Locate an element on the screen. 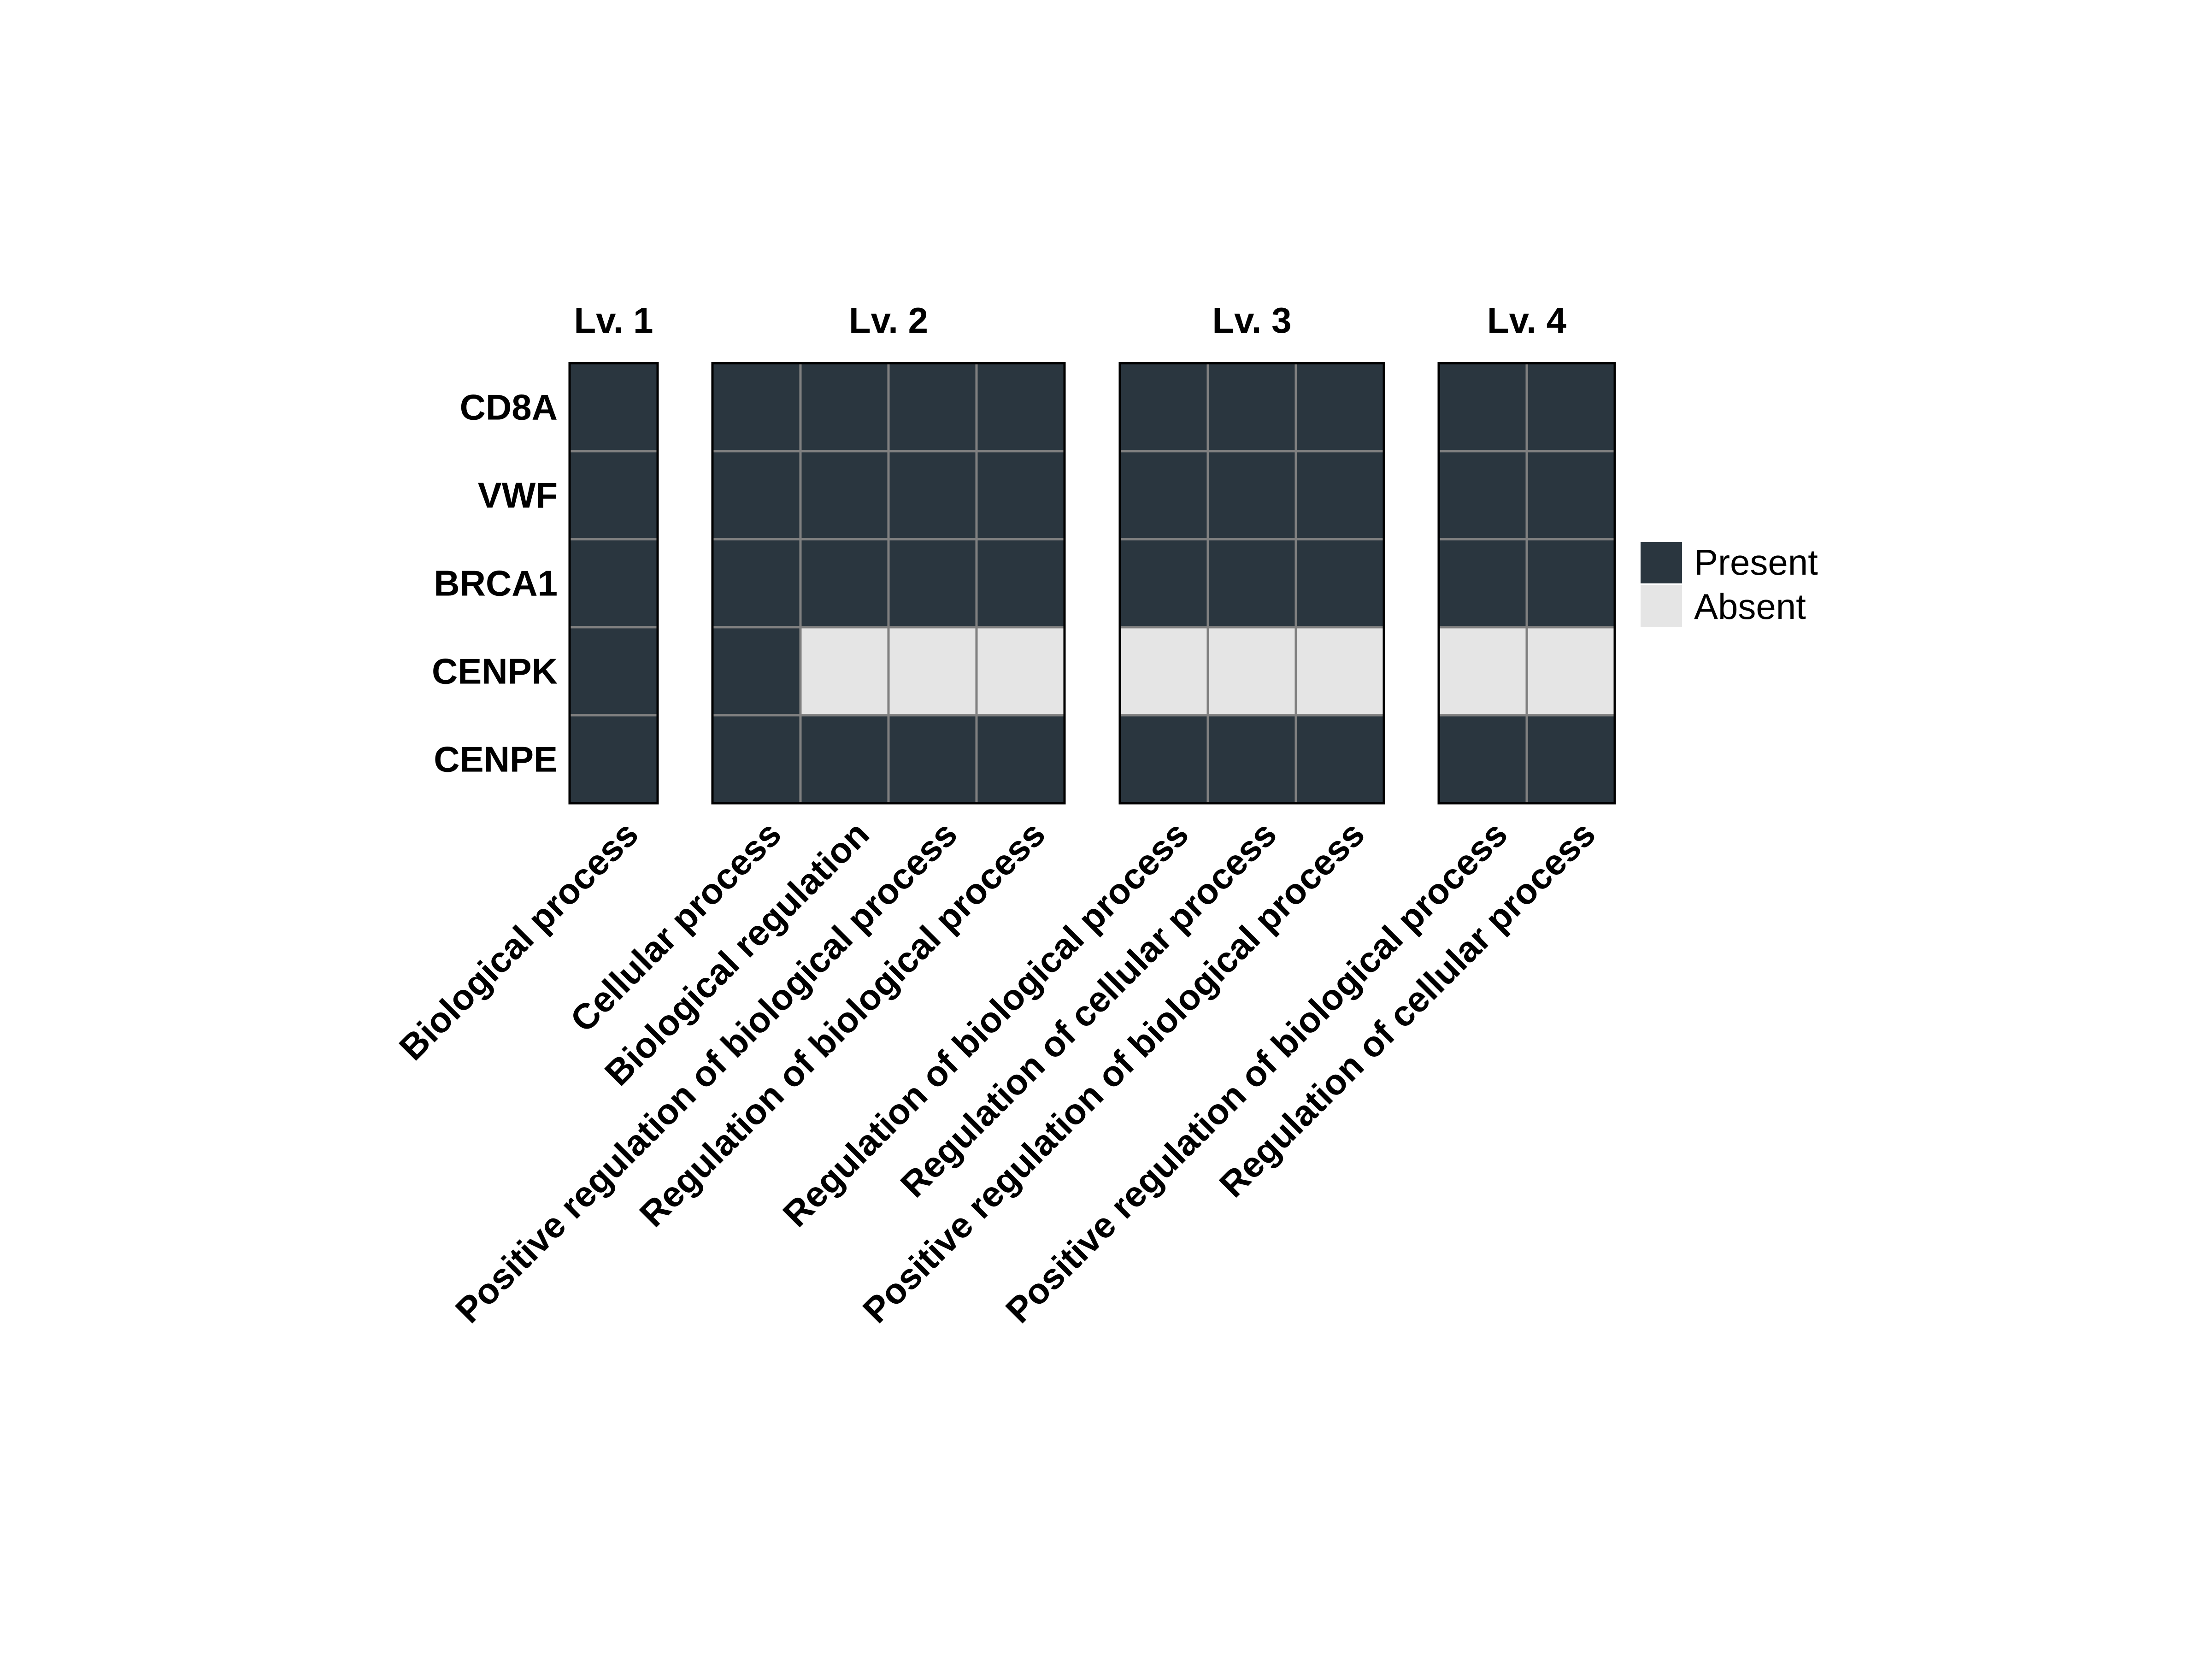 The image size is (2212, 1659). panel-title: Lv. 4 is located at coordinates (1526, 320).